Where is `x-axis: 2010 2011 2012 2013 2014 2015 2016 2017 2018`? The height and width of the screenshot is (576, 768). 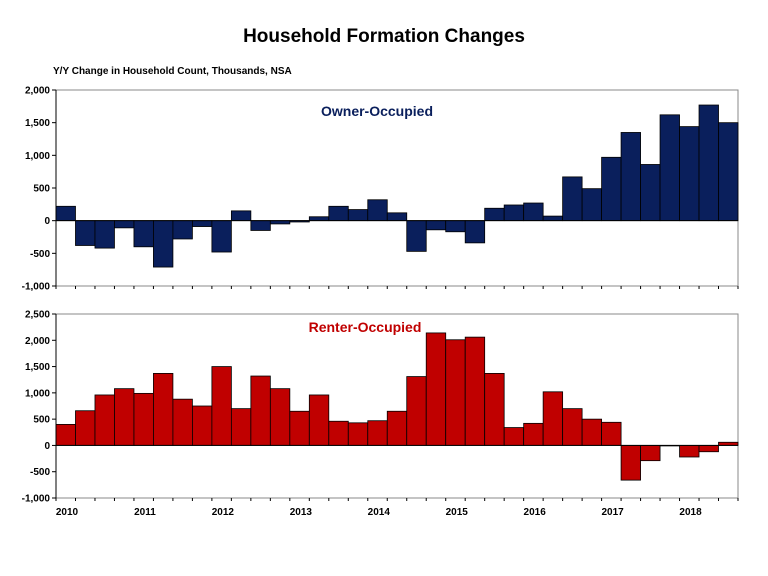
x-axis: 2010 2011 2012 2013 2014 2015 2016 2017 2018 is located at coordinates (379, 512).